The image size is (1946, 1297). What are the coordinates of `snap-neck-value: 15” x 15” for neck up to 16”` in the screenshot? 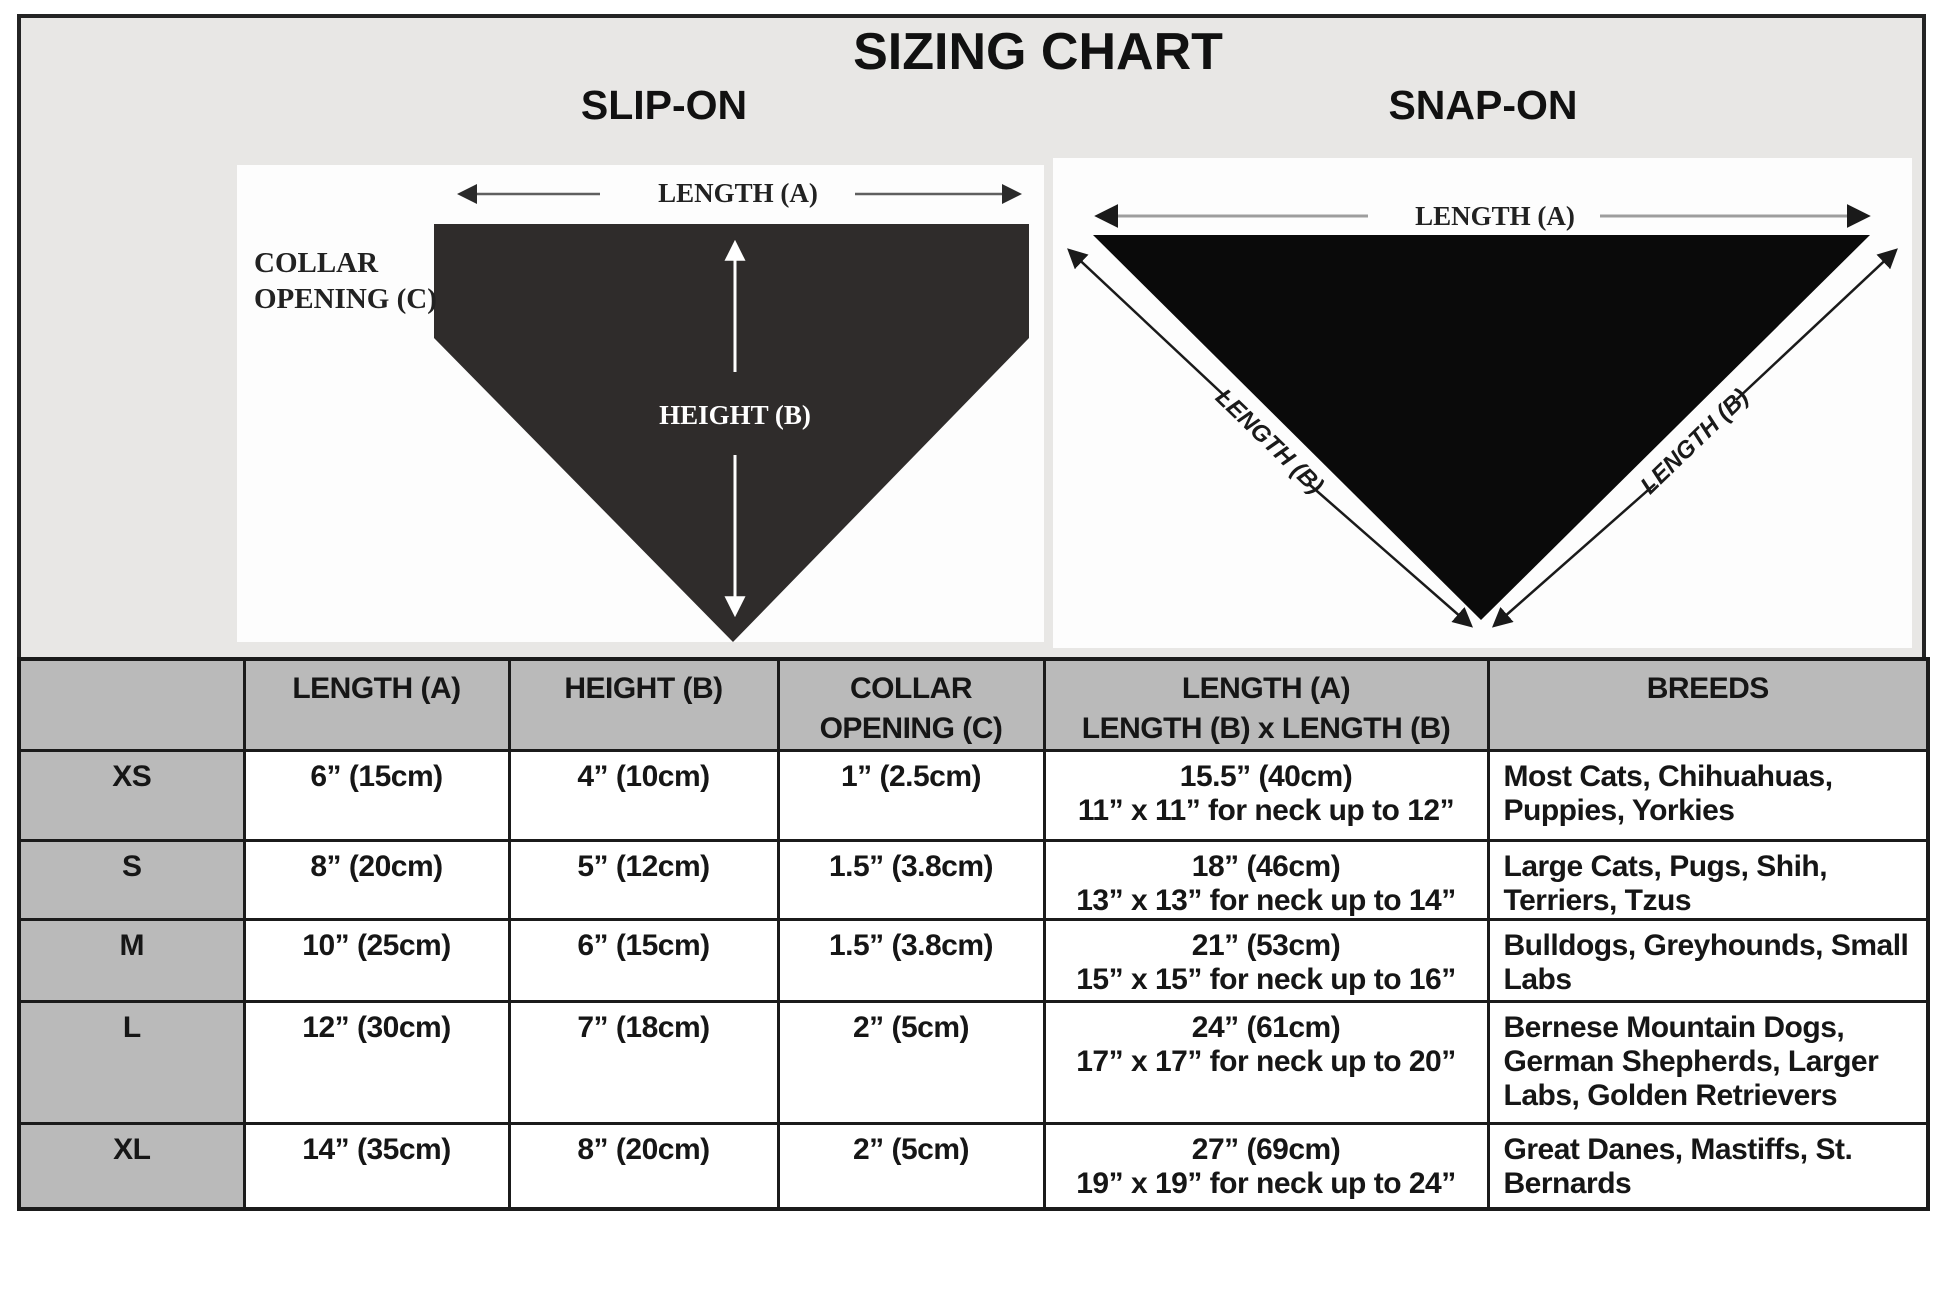 It's located at (1266, 979).